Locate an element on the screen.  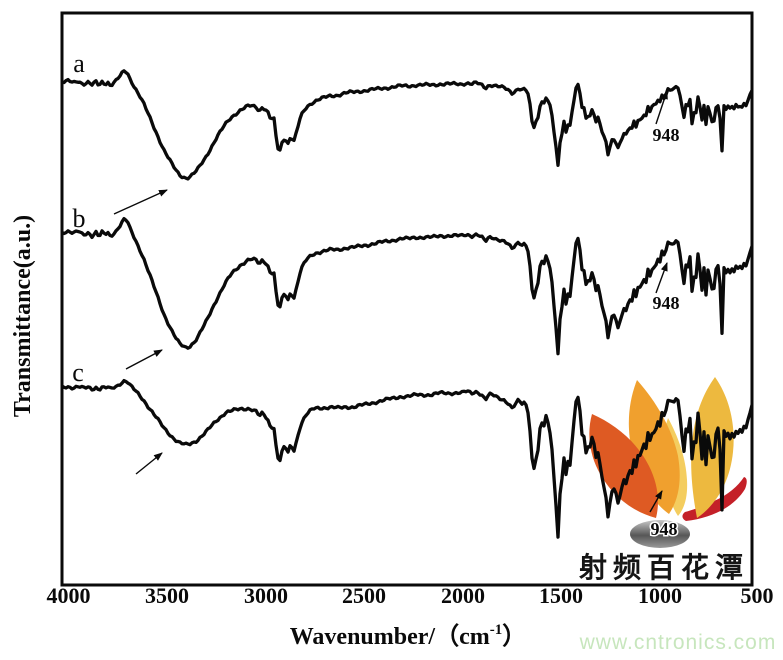
peak-label-948-c: 948 is located at coordinates (664, 529).